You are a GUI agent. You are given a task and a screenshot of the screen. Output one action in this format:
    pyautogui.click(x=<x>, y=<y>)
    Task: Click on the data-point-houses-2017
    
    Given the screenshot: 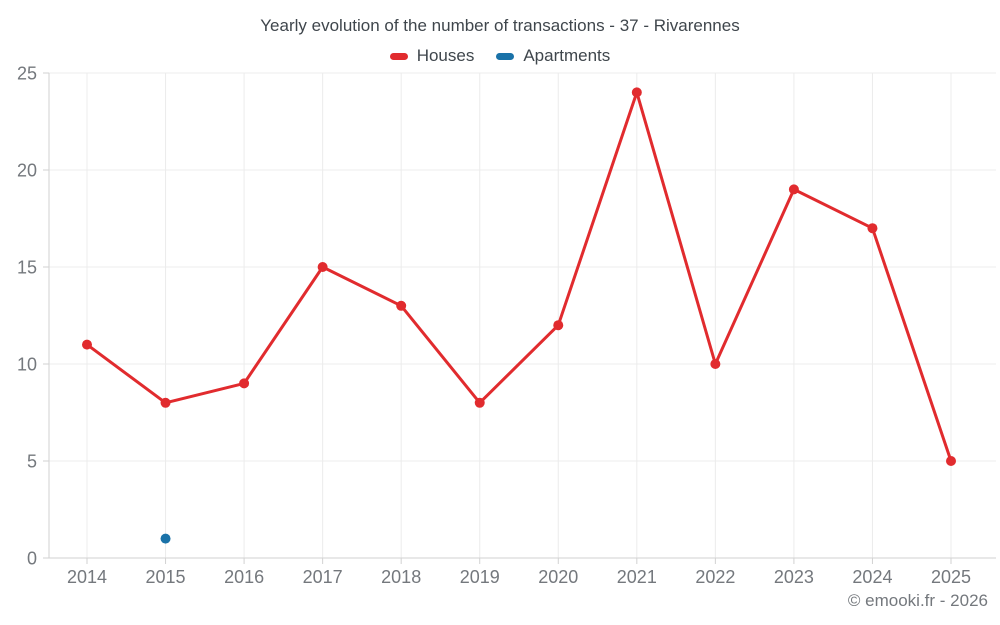 What is the action you would take?
    pyautogui.click(x=322, y=267)
    